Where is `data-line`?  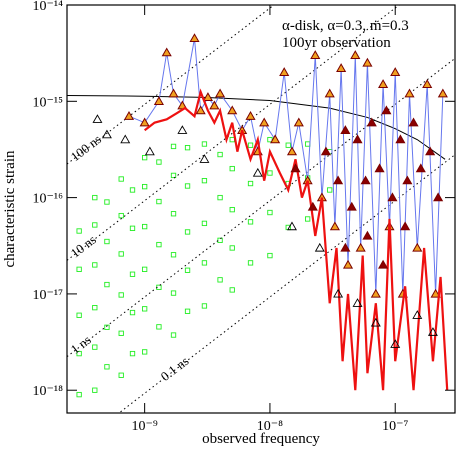 data-line is located at coordinates (256, 127).